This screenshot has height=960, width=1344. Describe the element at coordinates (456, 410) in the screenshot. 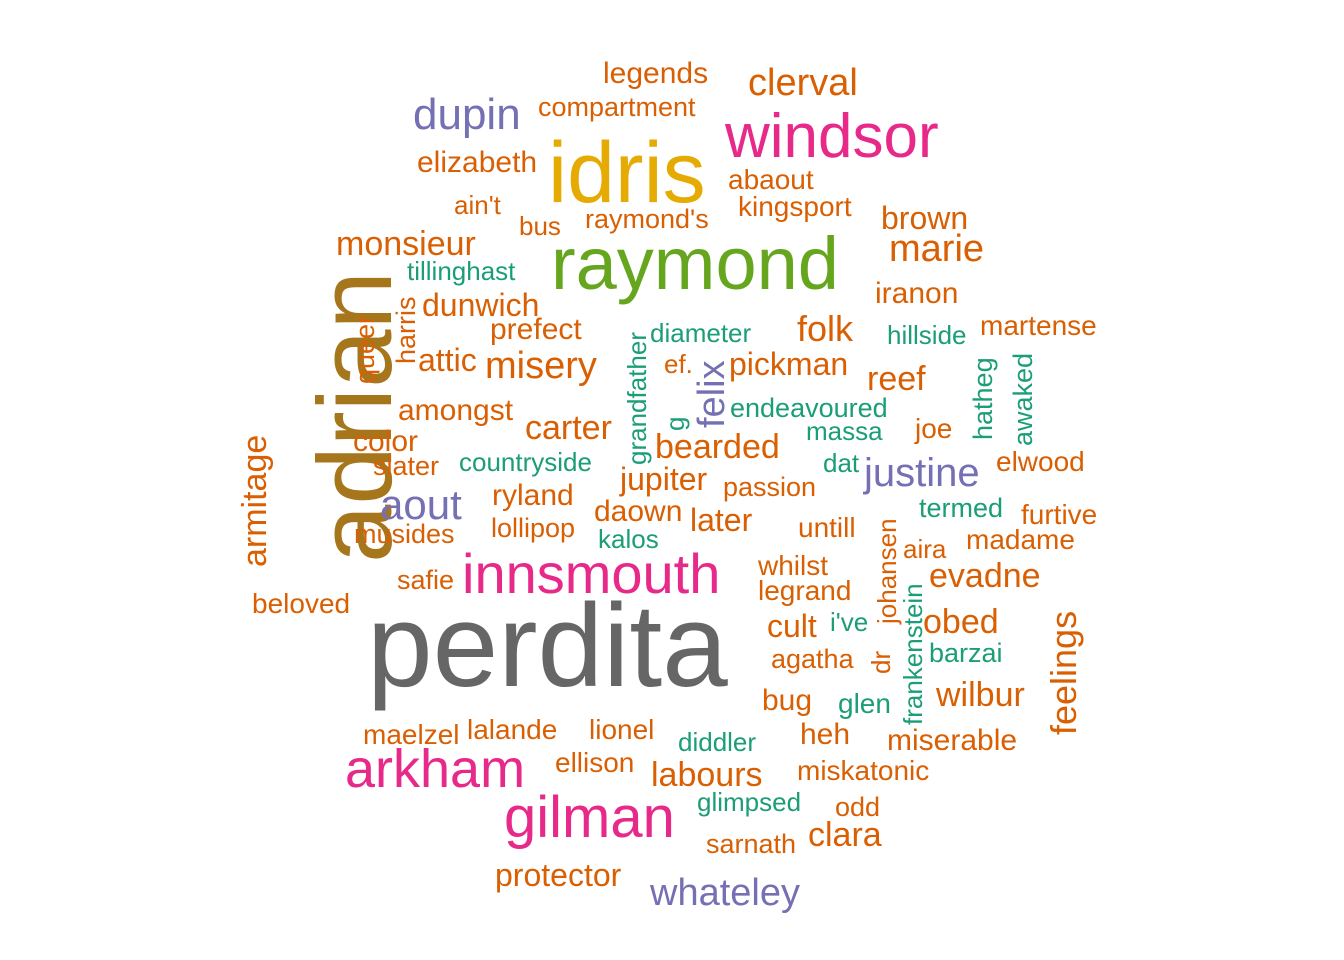

I see `word-amongst: amongst` at that location.